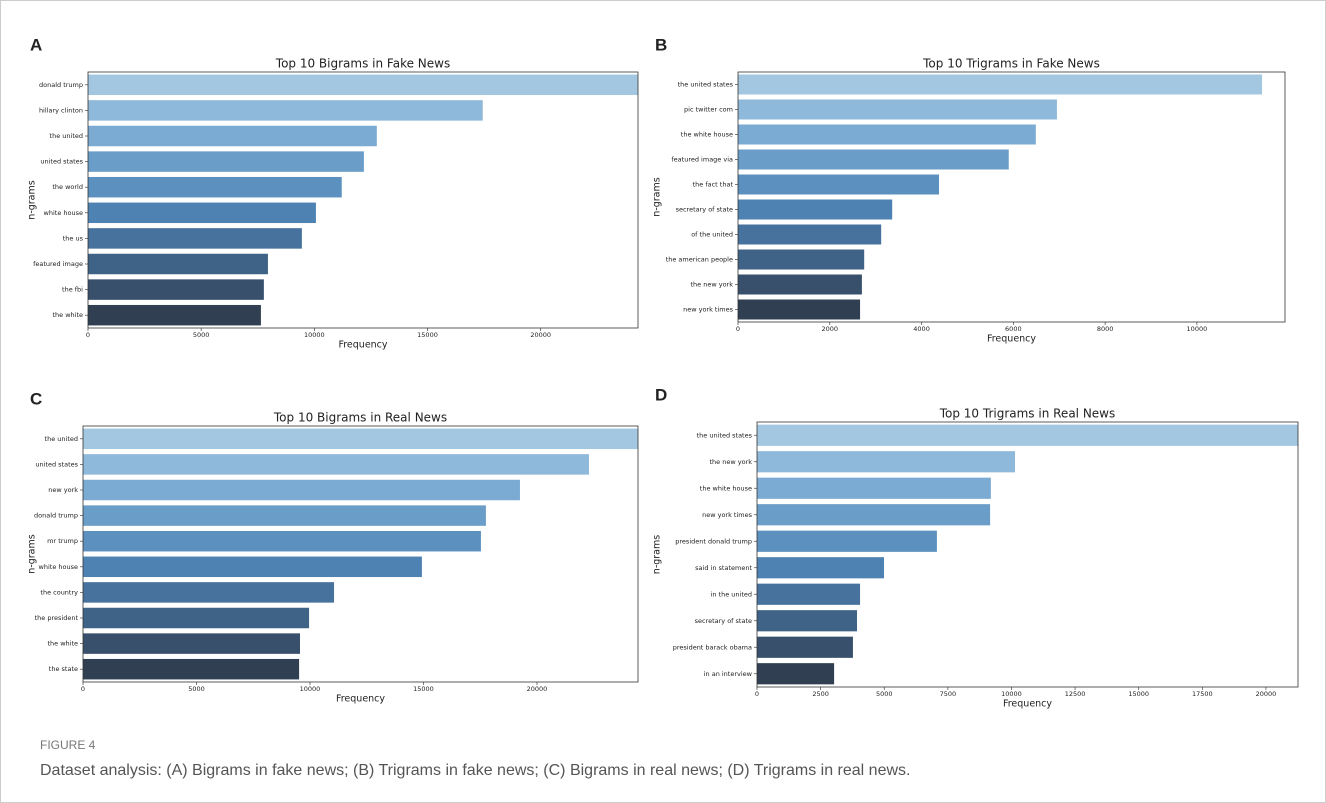 This screenshot has height=803, width=1326. What do you see at coordinates (708, 110) in the screenshot?
I see `y-tick-label: pic twitter com` at bounding box center [708, 110].